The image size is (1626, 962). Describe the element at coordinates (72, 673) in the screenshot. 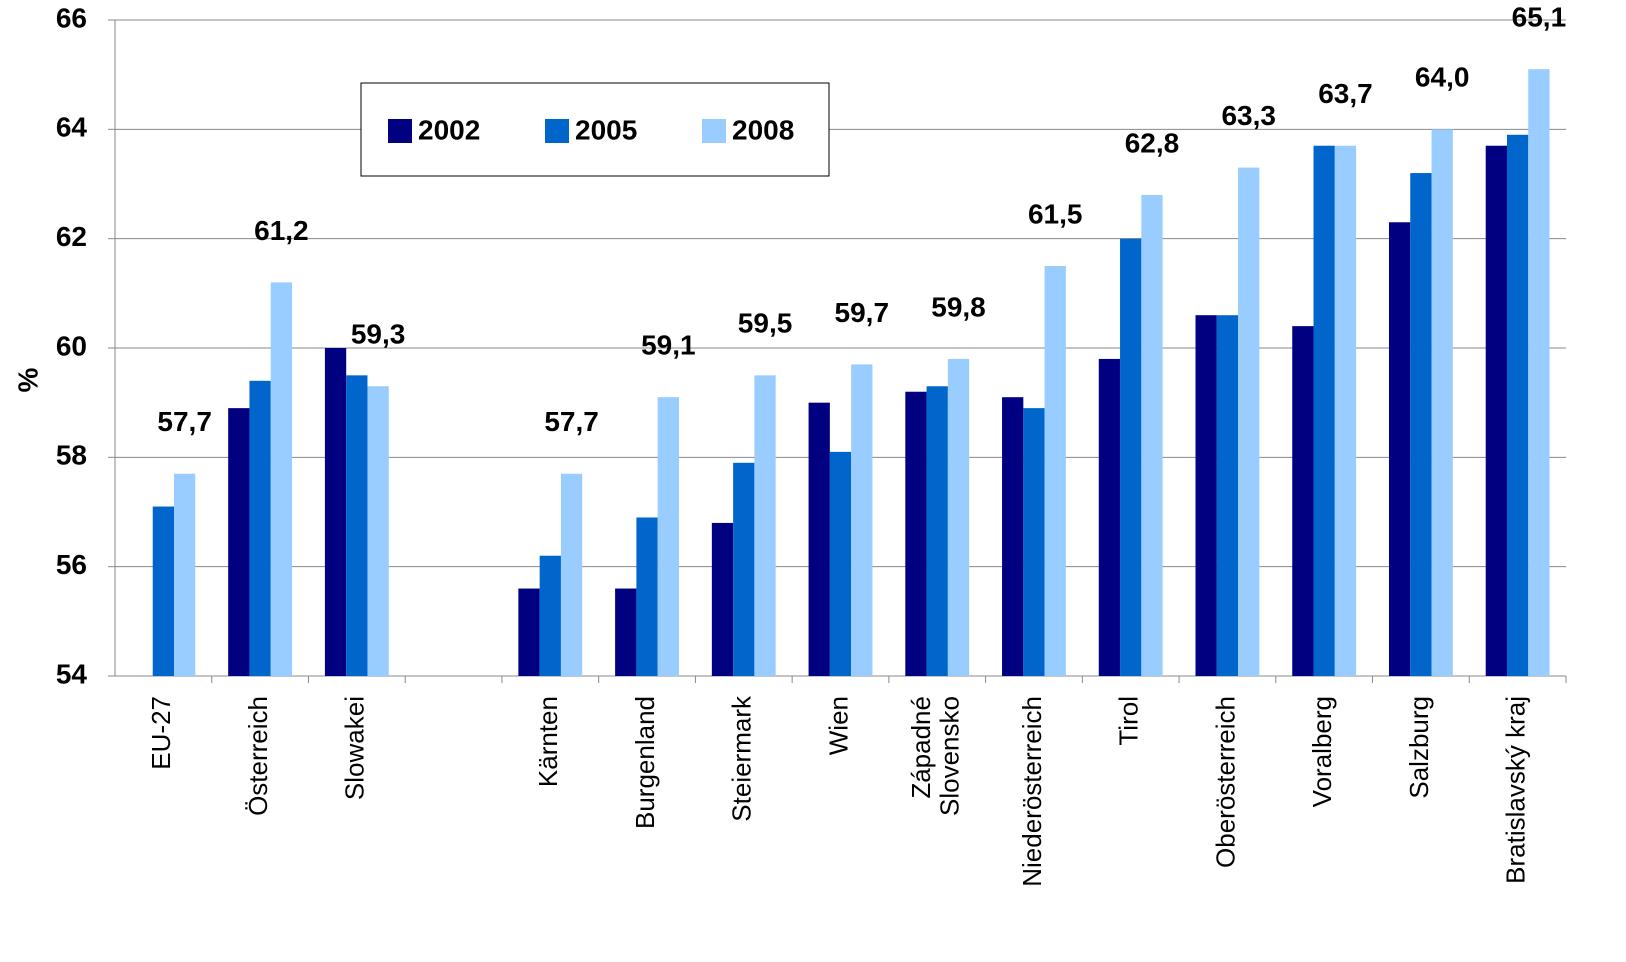

I see `y-tick-label: 54` at that location.